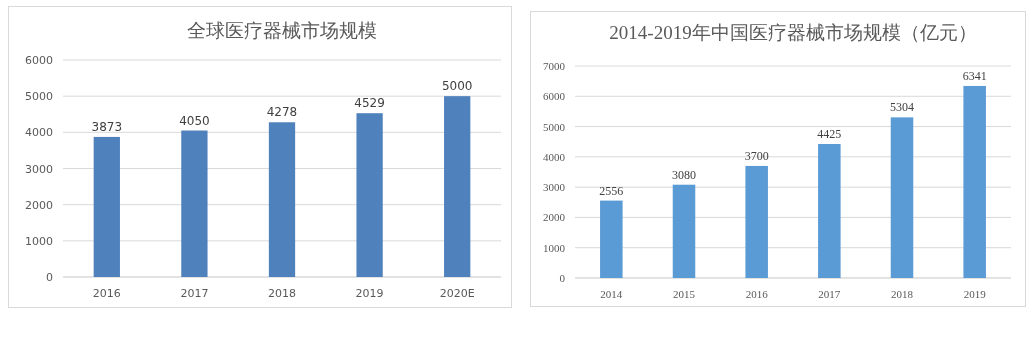 The image size is (1034, 342). What do you see at coordinates (829, 133) in the screenshot?
I see `data-label: 4425` at bounding box center [829, 133].